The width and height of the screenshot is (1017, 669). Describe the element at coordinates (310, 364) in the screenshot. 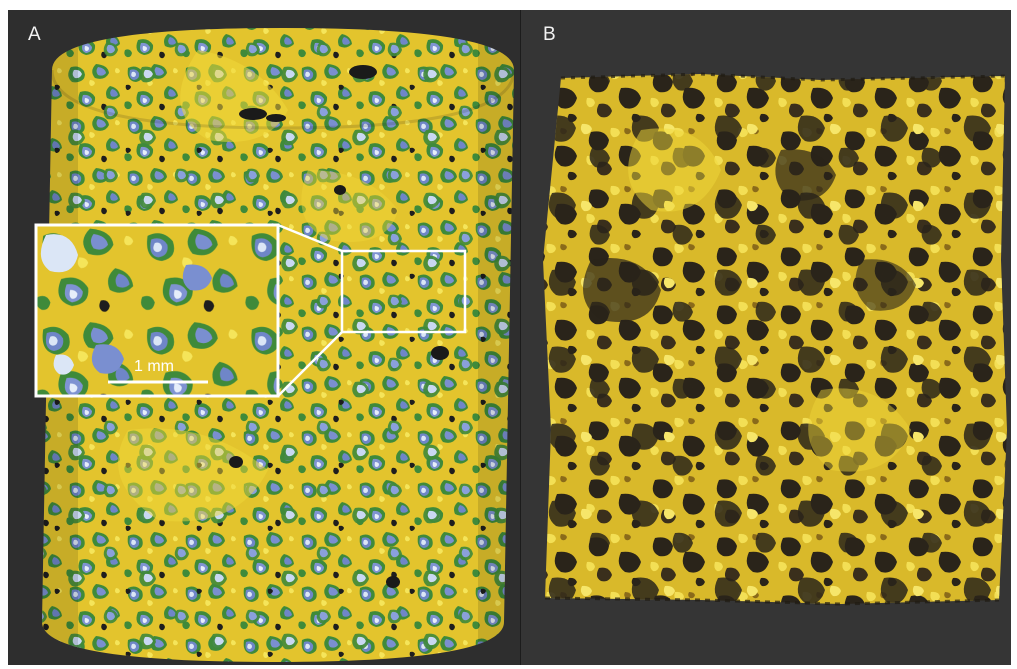

I see `inset-connector-bottom` at that location.